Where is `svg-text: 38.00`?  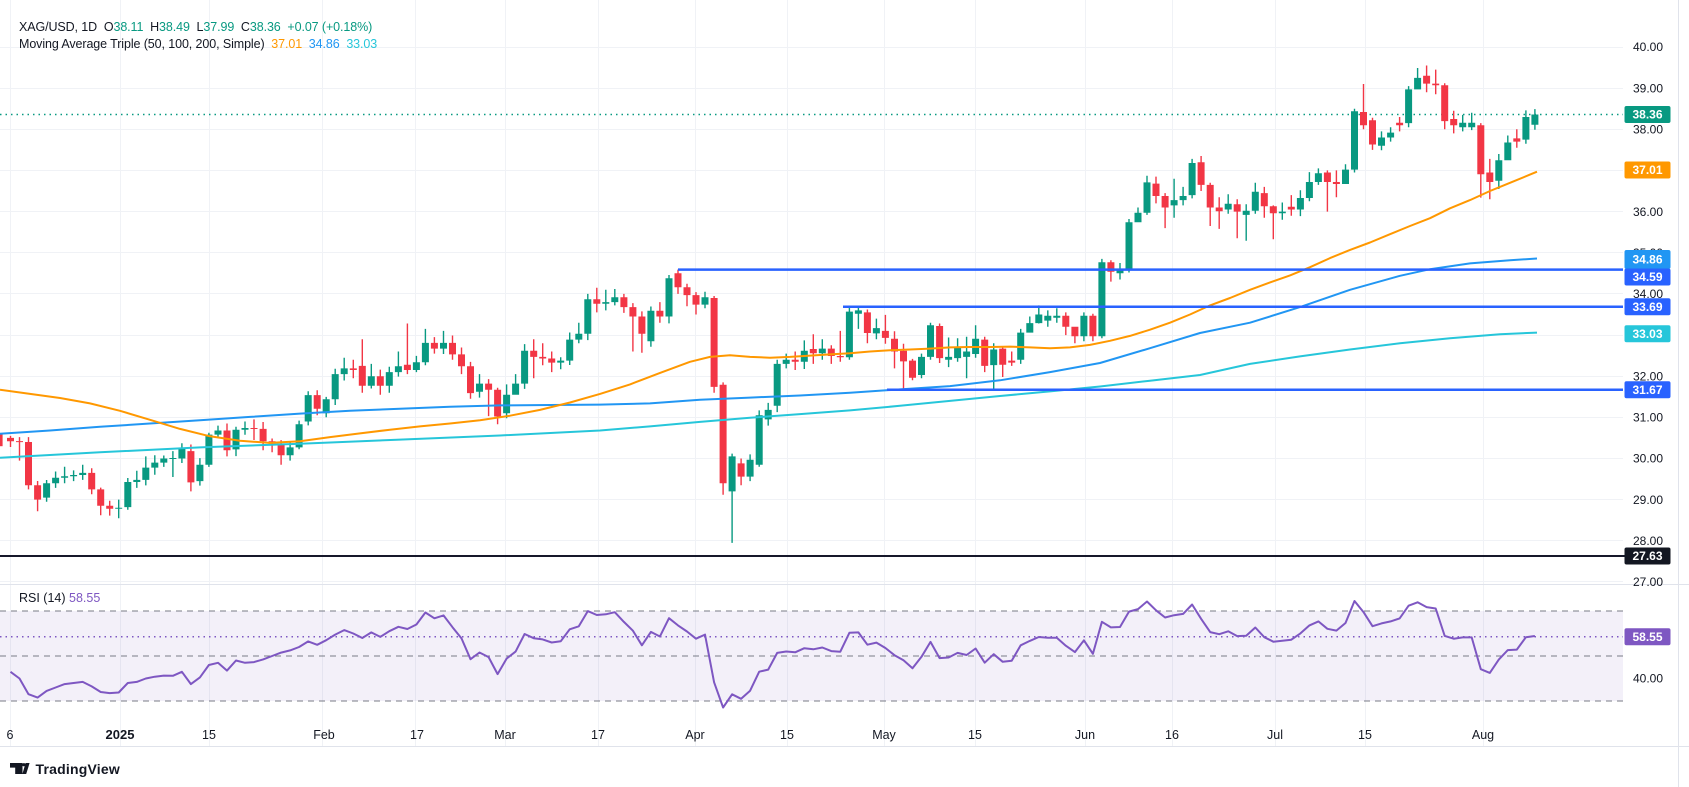 svg-text: 38.00 is located at coordinates (1648, 130).